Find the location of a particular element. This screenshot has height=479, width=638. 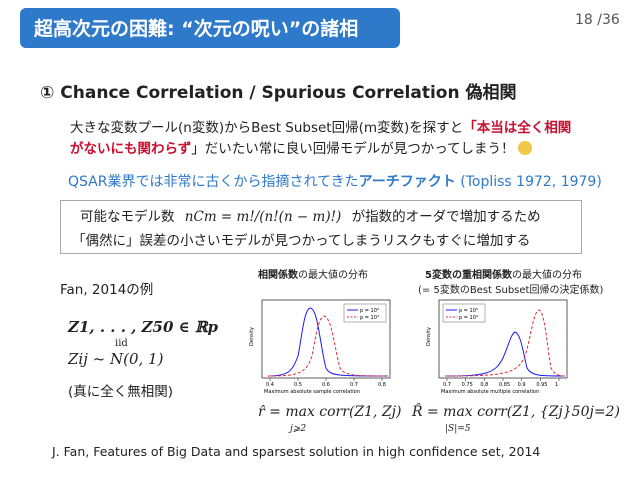

qsar-prefix: QSAR業界では非常に古くから指摘されてきた is located at coordinates (213, 182).